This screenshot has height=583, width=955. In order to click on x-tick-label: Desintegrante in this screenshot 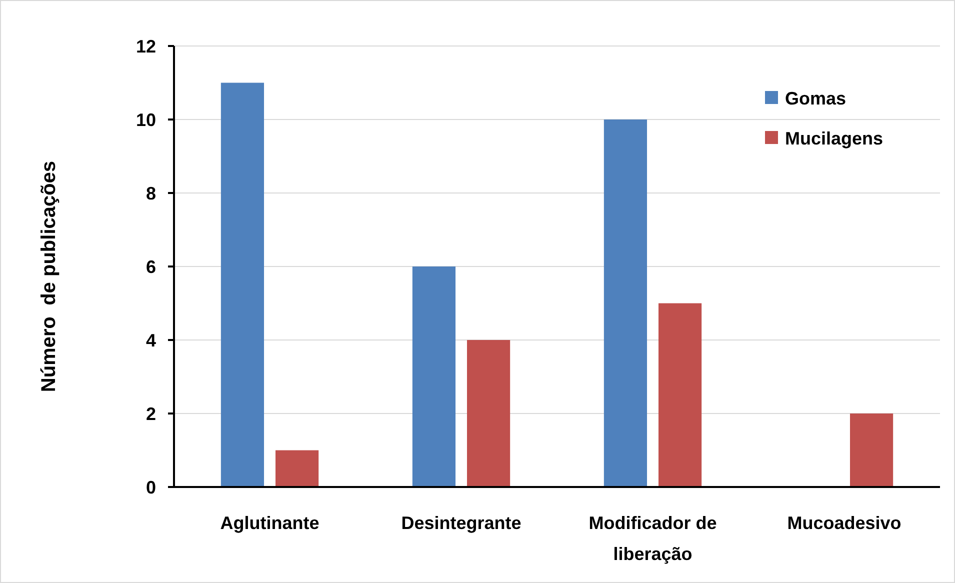, I will do `click(461, 523)`.